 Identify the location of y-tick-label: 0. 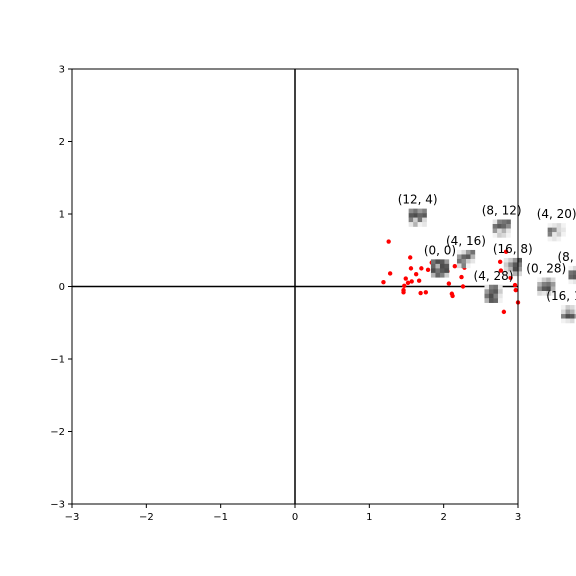
(62, 287).